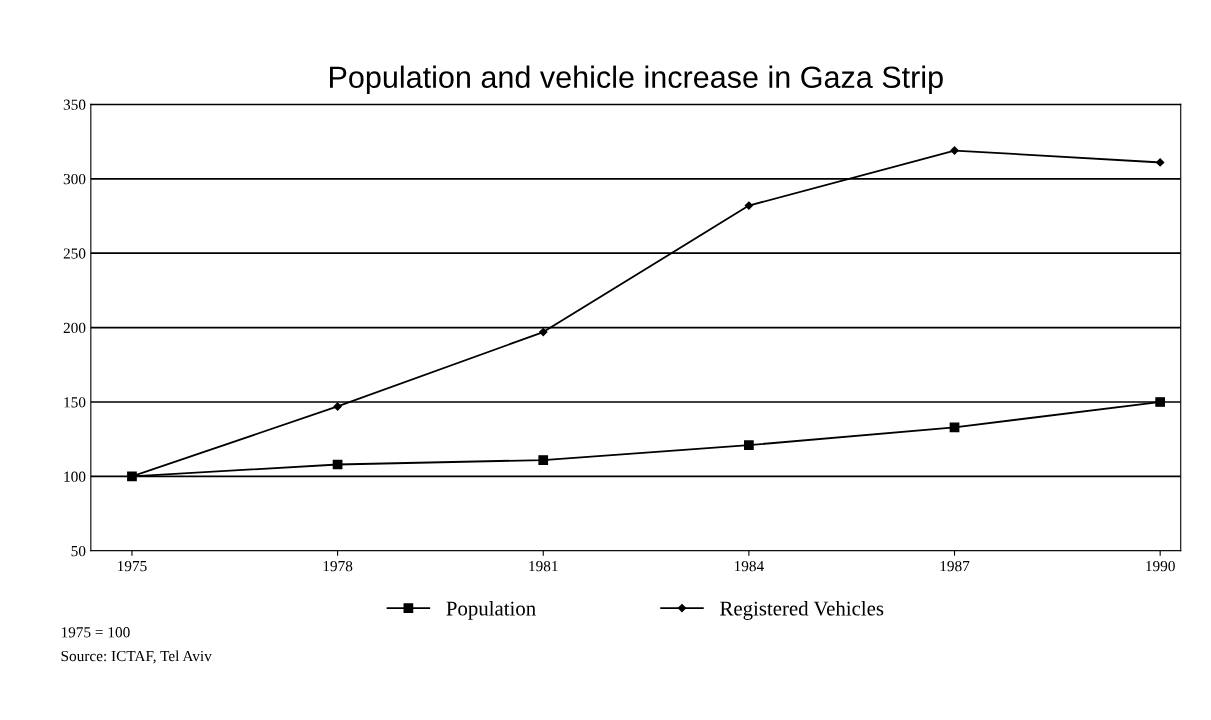 The image size is (1211, 720). Describe the element at coordinates (338, 566) in the screenshot. I see `x-tick-label: 1978` at that location.